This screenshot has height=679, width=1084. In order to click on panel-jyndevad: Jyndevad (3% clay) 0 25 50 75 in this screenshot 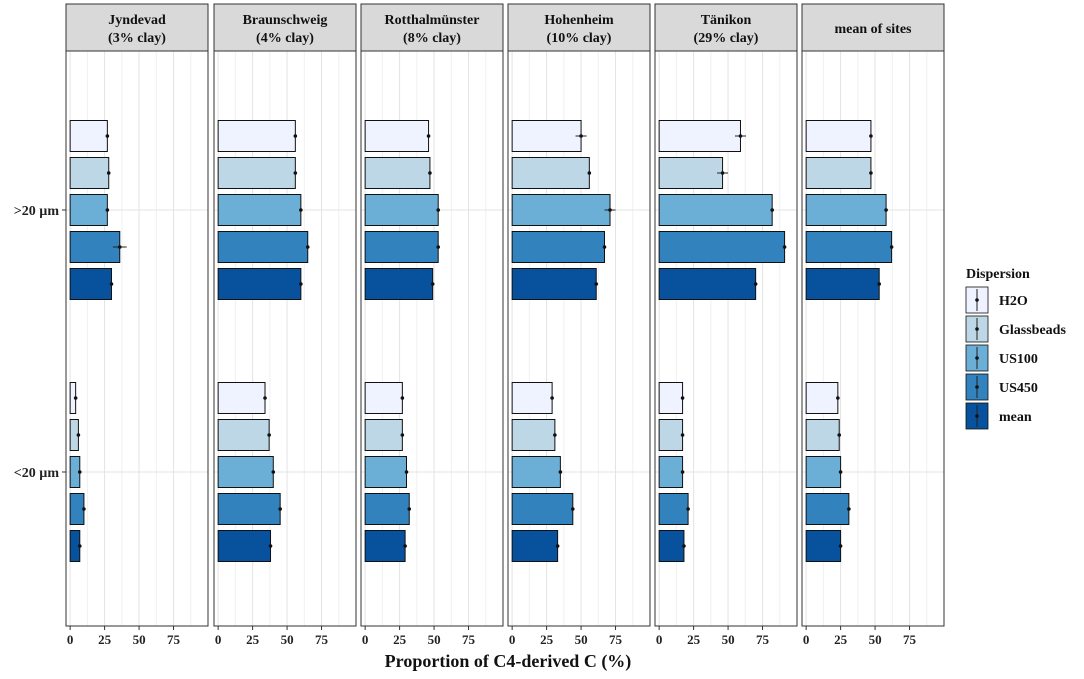, I will do `click(137, 325)`.